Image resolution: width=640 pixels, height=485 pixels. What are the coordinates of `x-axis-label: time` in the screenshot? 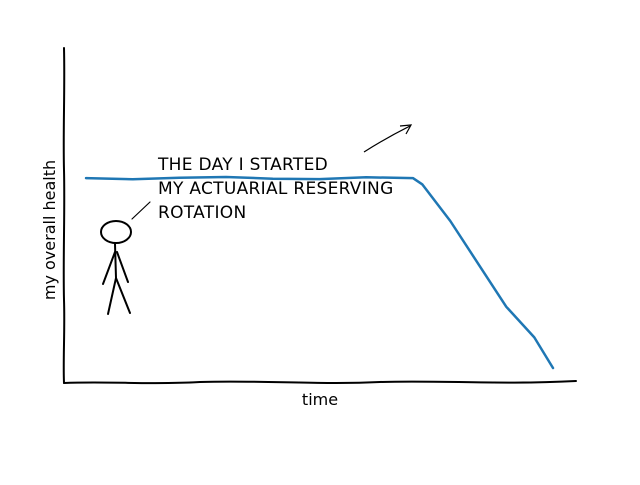 It's located at (320, 399).